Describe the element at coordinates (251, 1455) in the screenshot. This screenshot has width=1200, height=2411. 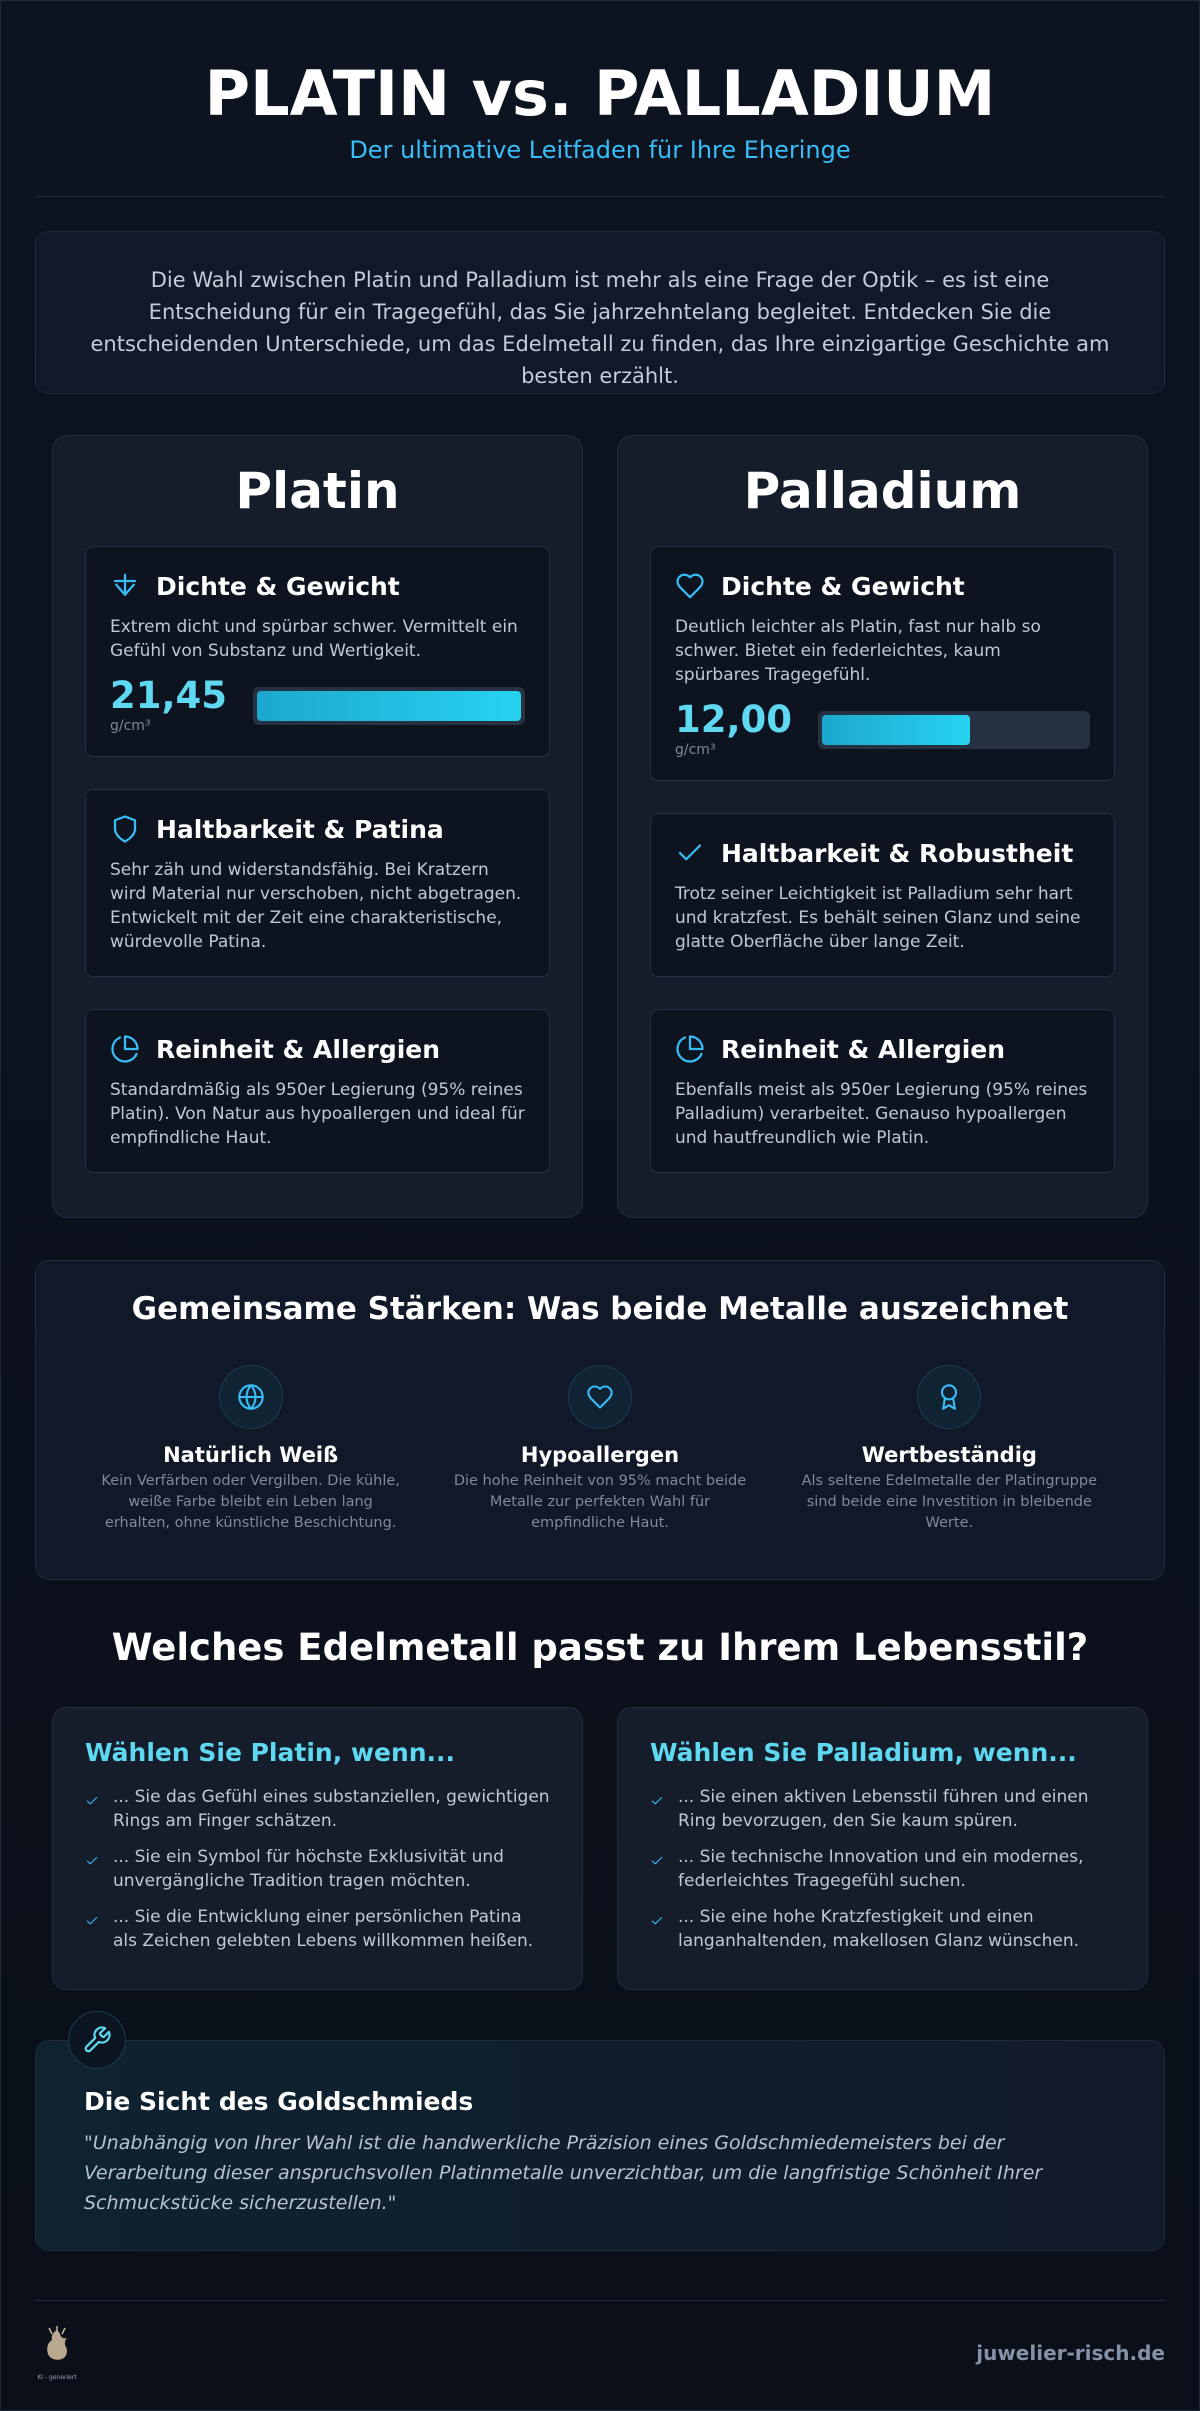
I see `shared-item-title: Natürlich Weiß` at that location.